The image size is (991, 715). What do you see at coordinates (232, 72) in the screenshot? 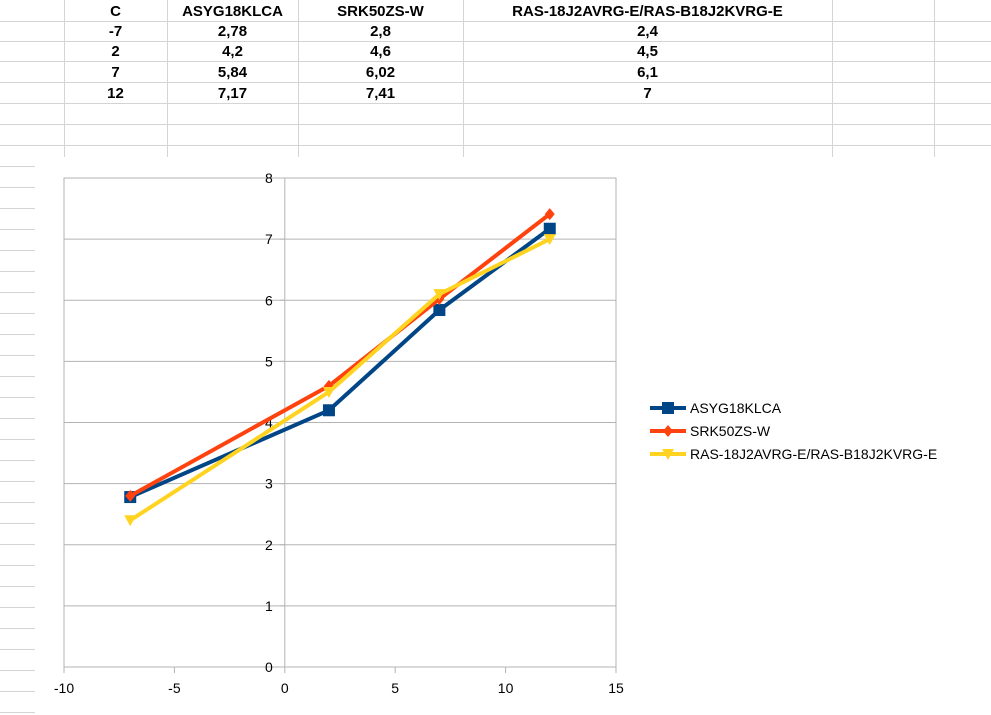
I see `cell: 5,84` at bounding box center [232, 72].